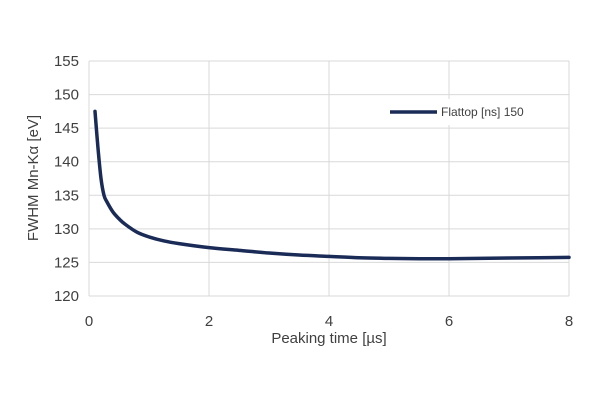  What do you see at coordinates (482, 112) in the screenshot?
I see `legend-label: Flattop [ns] 150` at bounding box center [482, 112].